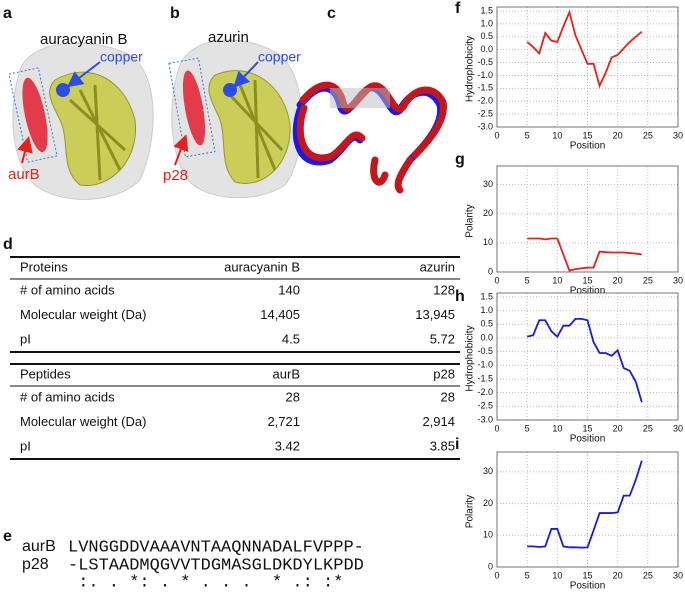 The height and width of the screenshot is (594, 685). Describe the element at coordinates (235, 119) in the screenshot. I see `structure-b` at that location.